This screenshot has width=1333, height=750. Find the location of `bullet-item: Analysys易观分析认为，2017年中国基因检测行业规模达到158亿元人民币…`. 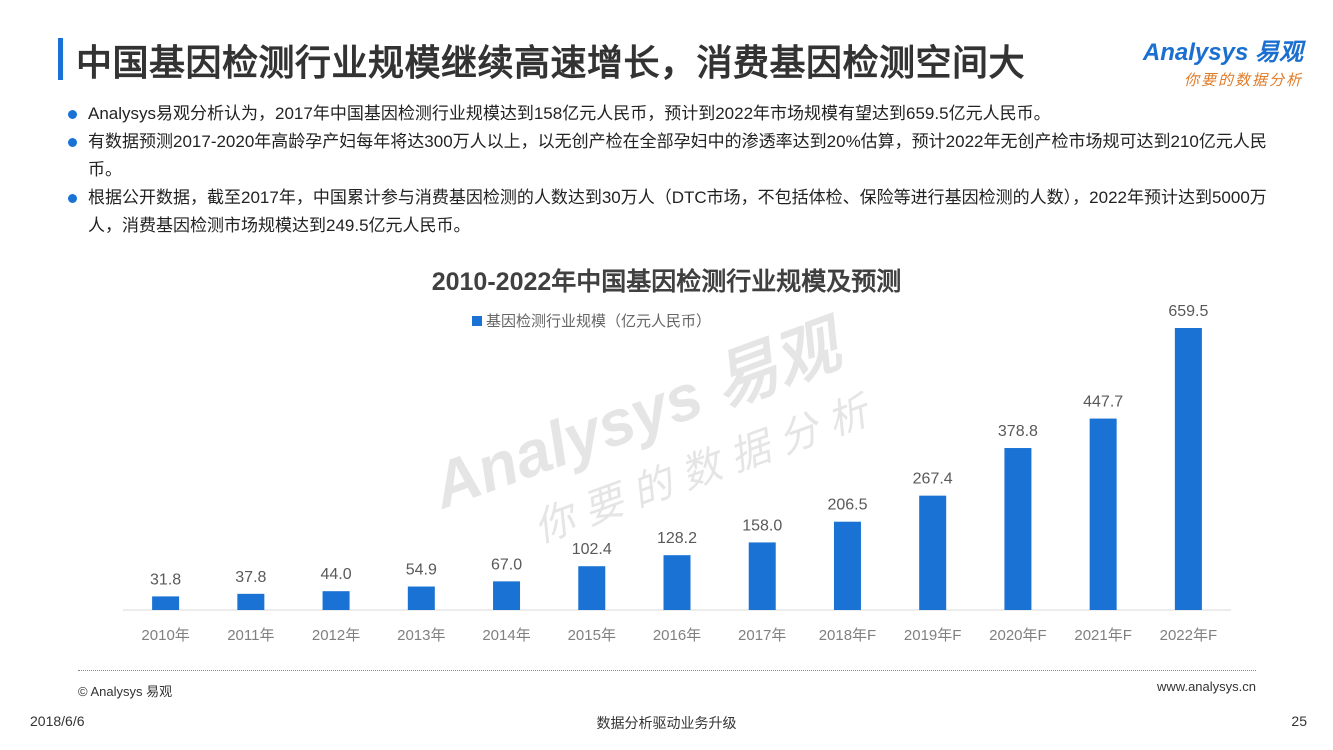

bullet-item: Analysys易观分析认为，2017年中国基因检测行业规模达到158亿元人民币… is located at coordinates (673, 114).